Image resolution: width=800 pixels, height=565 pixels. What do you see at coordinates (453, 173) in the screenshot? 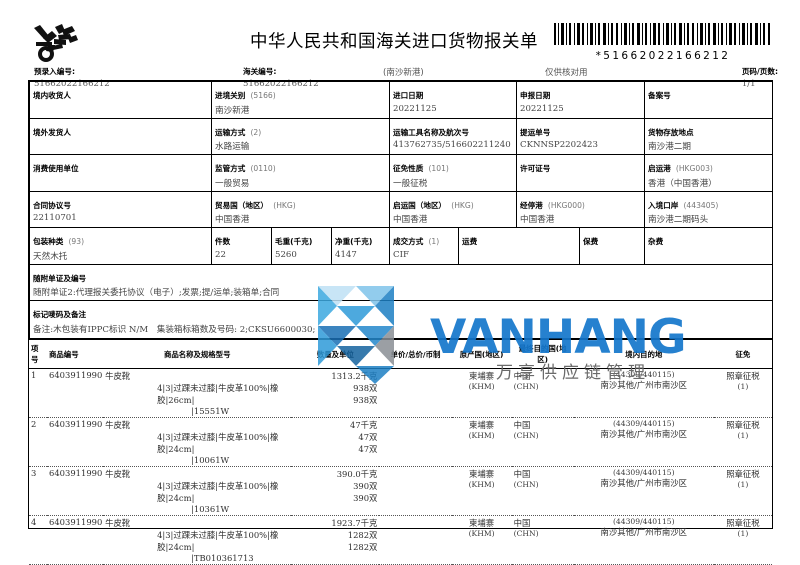
I see `field-levy: 征免性质 (101) 一般征税` at bounding box center [453, 173].